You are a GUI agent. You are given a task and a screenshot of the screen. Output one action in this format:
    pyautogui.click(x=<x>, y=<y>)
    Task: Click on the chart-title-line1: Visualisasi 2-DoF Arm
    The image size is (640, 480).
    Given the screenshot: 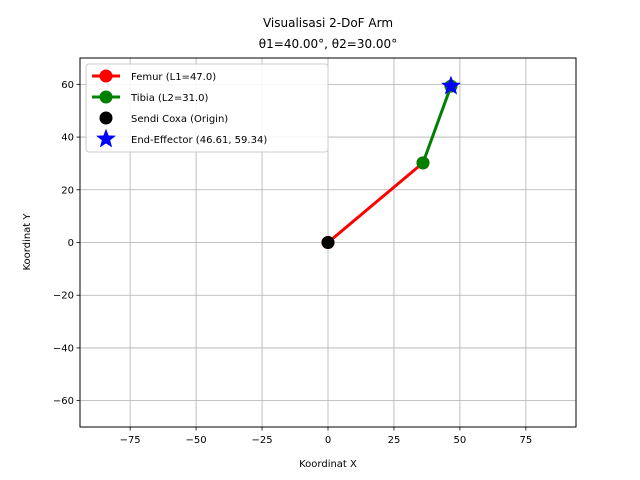 What is the action you would take?
    pyautogui.click(x=328, y=23)
    